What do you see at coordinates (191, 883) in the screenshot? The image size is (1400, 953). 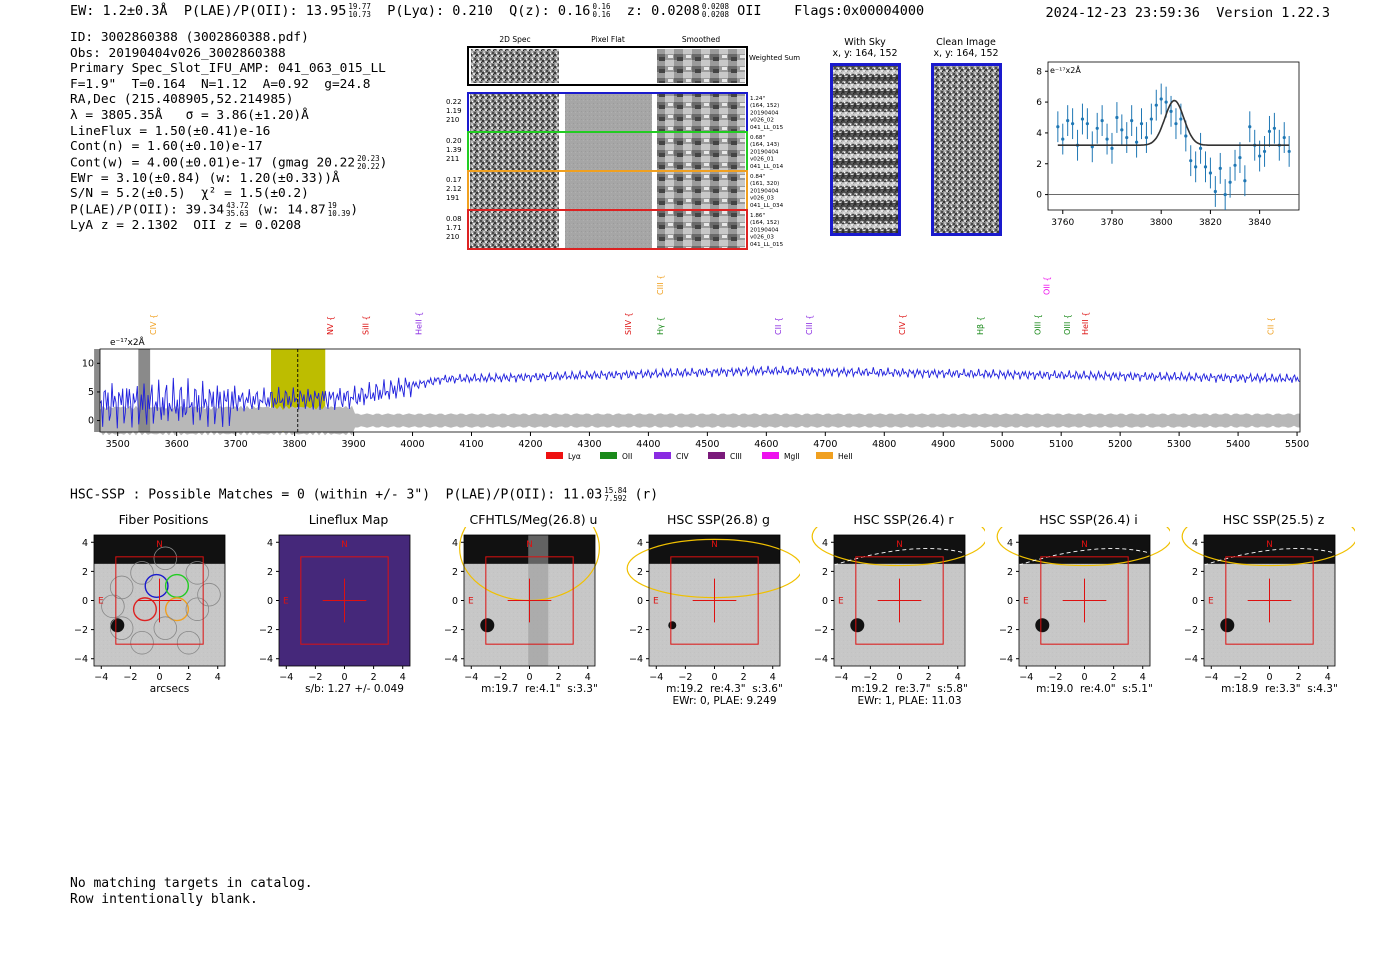 I see `footer-line-1: No matching targets in catalog.` at bounding box center [191, 883].